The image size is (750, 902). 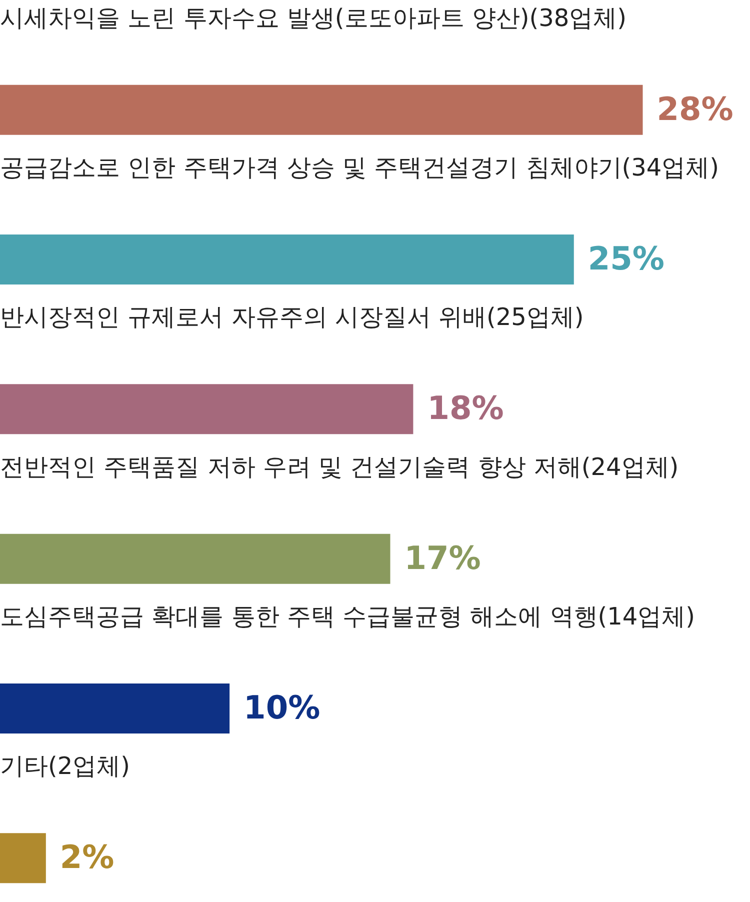 I want to click on data-label: 18%, so click(x=465, y=408).